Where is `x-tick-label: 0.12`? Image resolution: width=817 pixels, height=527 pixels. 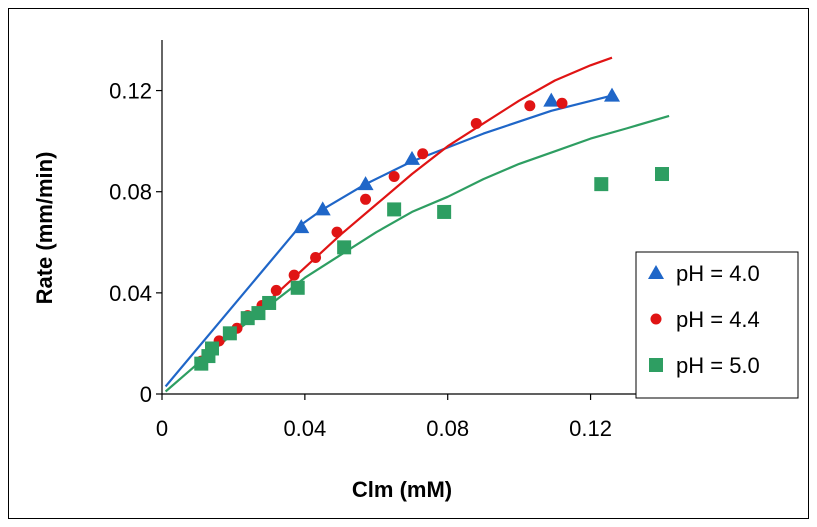 x-tick-label: 0.12 is located at coordinates (590, 428).